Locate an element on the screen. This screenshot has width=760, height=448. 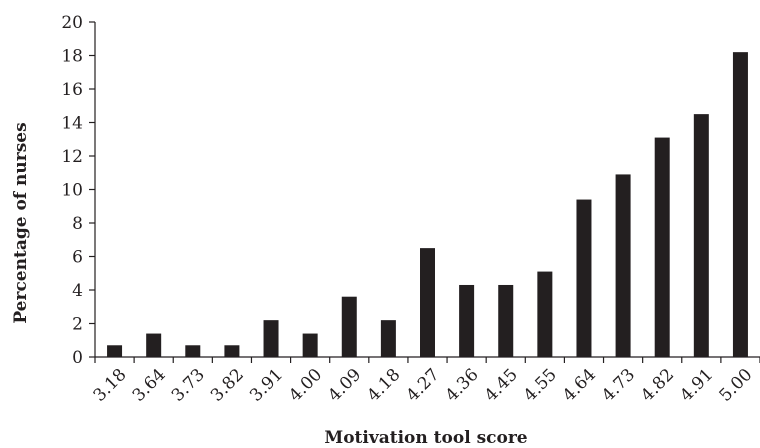
bar-4.91 is located at coordinates (701, 235).